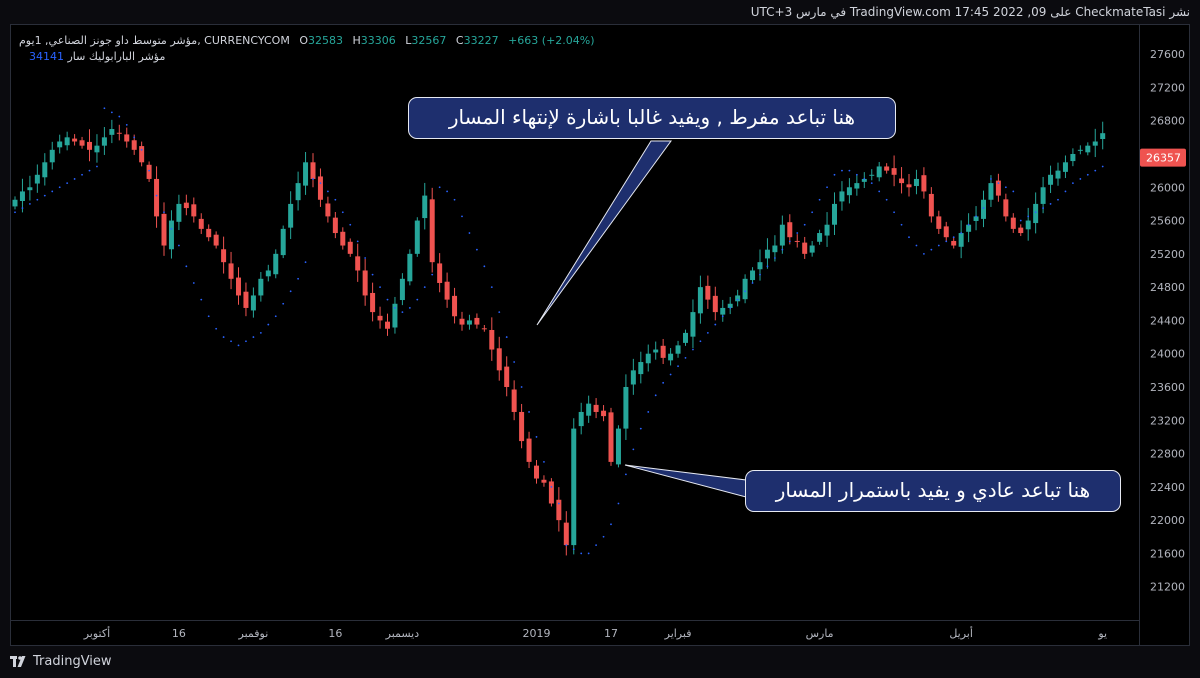  What do you see at coordinates (72, 661) in the screenshot?
I see `tradingview-brand: TradingView` at bounding box center [72, 661].